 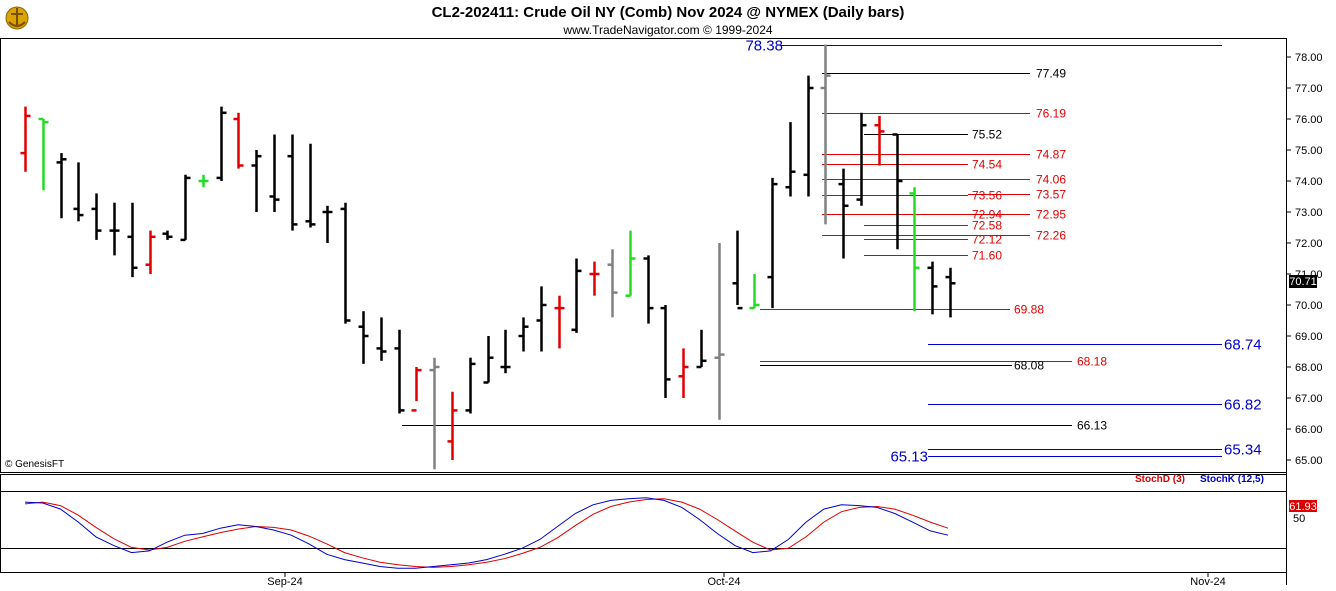 I want to click on stoch-axis-50: 50, so click(x=1299, y=519).